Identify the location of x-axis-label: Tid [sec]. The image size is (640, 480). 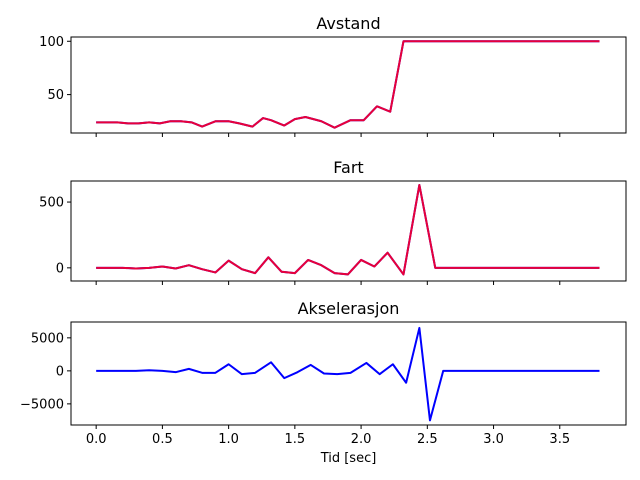
(348, 458).